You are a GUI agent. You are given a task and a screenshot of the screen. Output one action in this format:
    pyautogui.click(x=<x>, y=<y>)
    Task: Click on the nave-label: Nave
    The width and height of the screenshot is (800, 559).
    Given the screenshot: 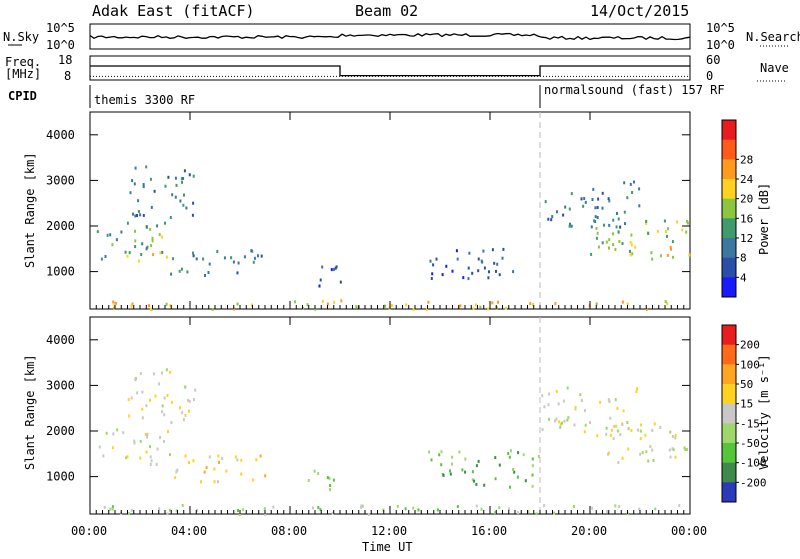 What is the action you would take?
    pyautogui.click(x=774, y=68)
    